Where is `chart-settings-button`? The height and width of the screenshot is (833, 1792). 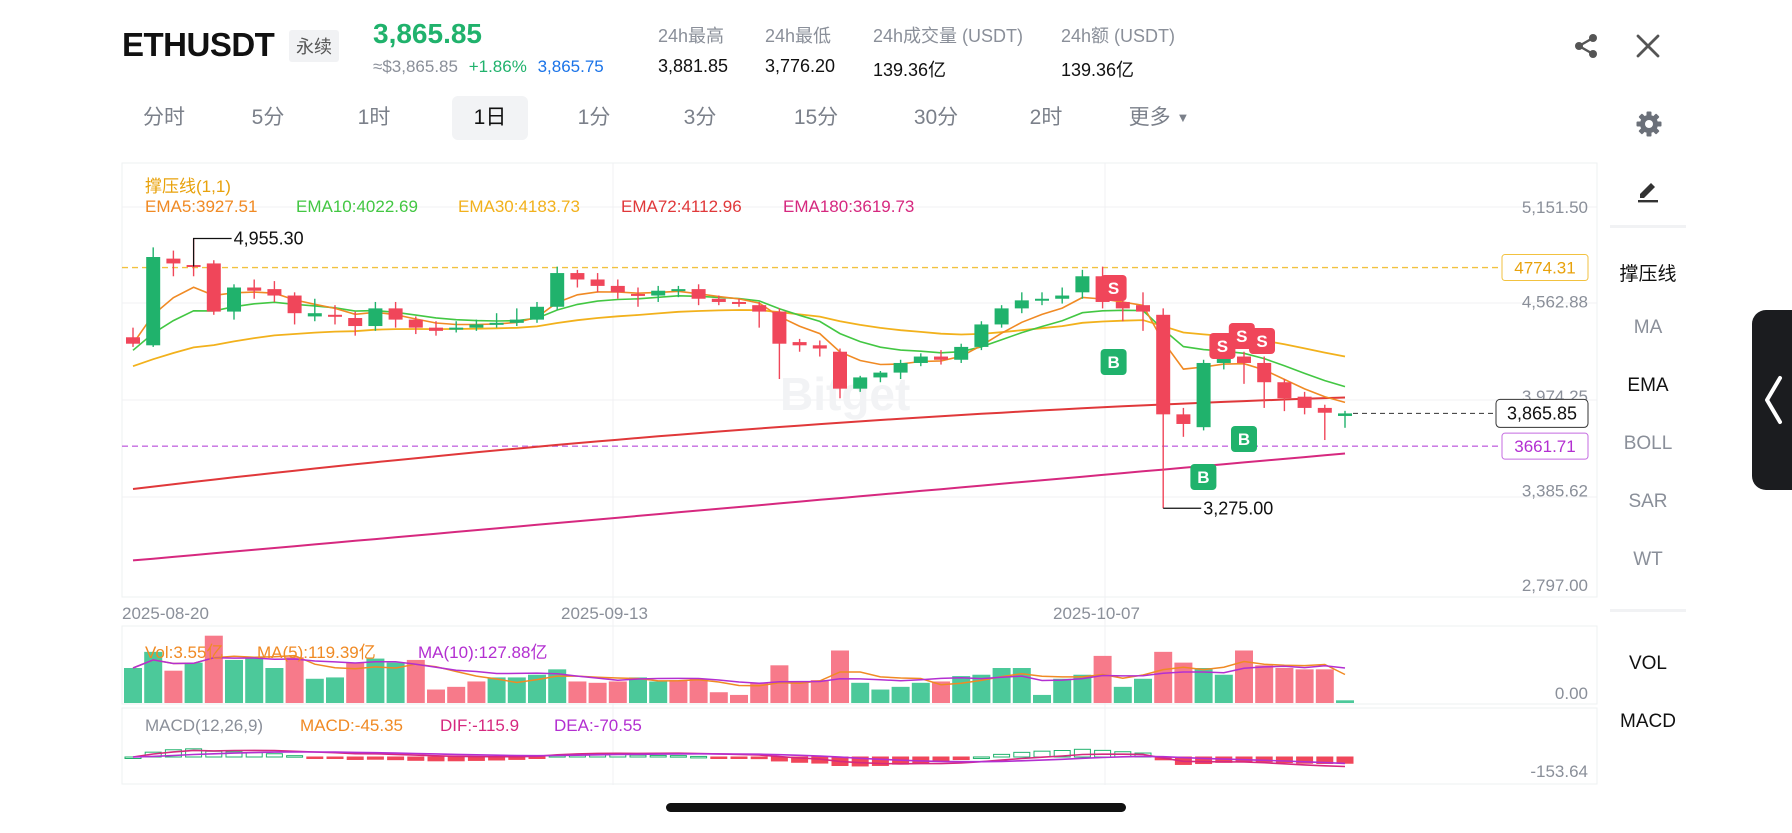
chart-settings-button is located at coordinates (1649, 124).